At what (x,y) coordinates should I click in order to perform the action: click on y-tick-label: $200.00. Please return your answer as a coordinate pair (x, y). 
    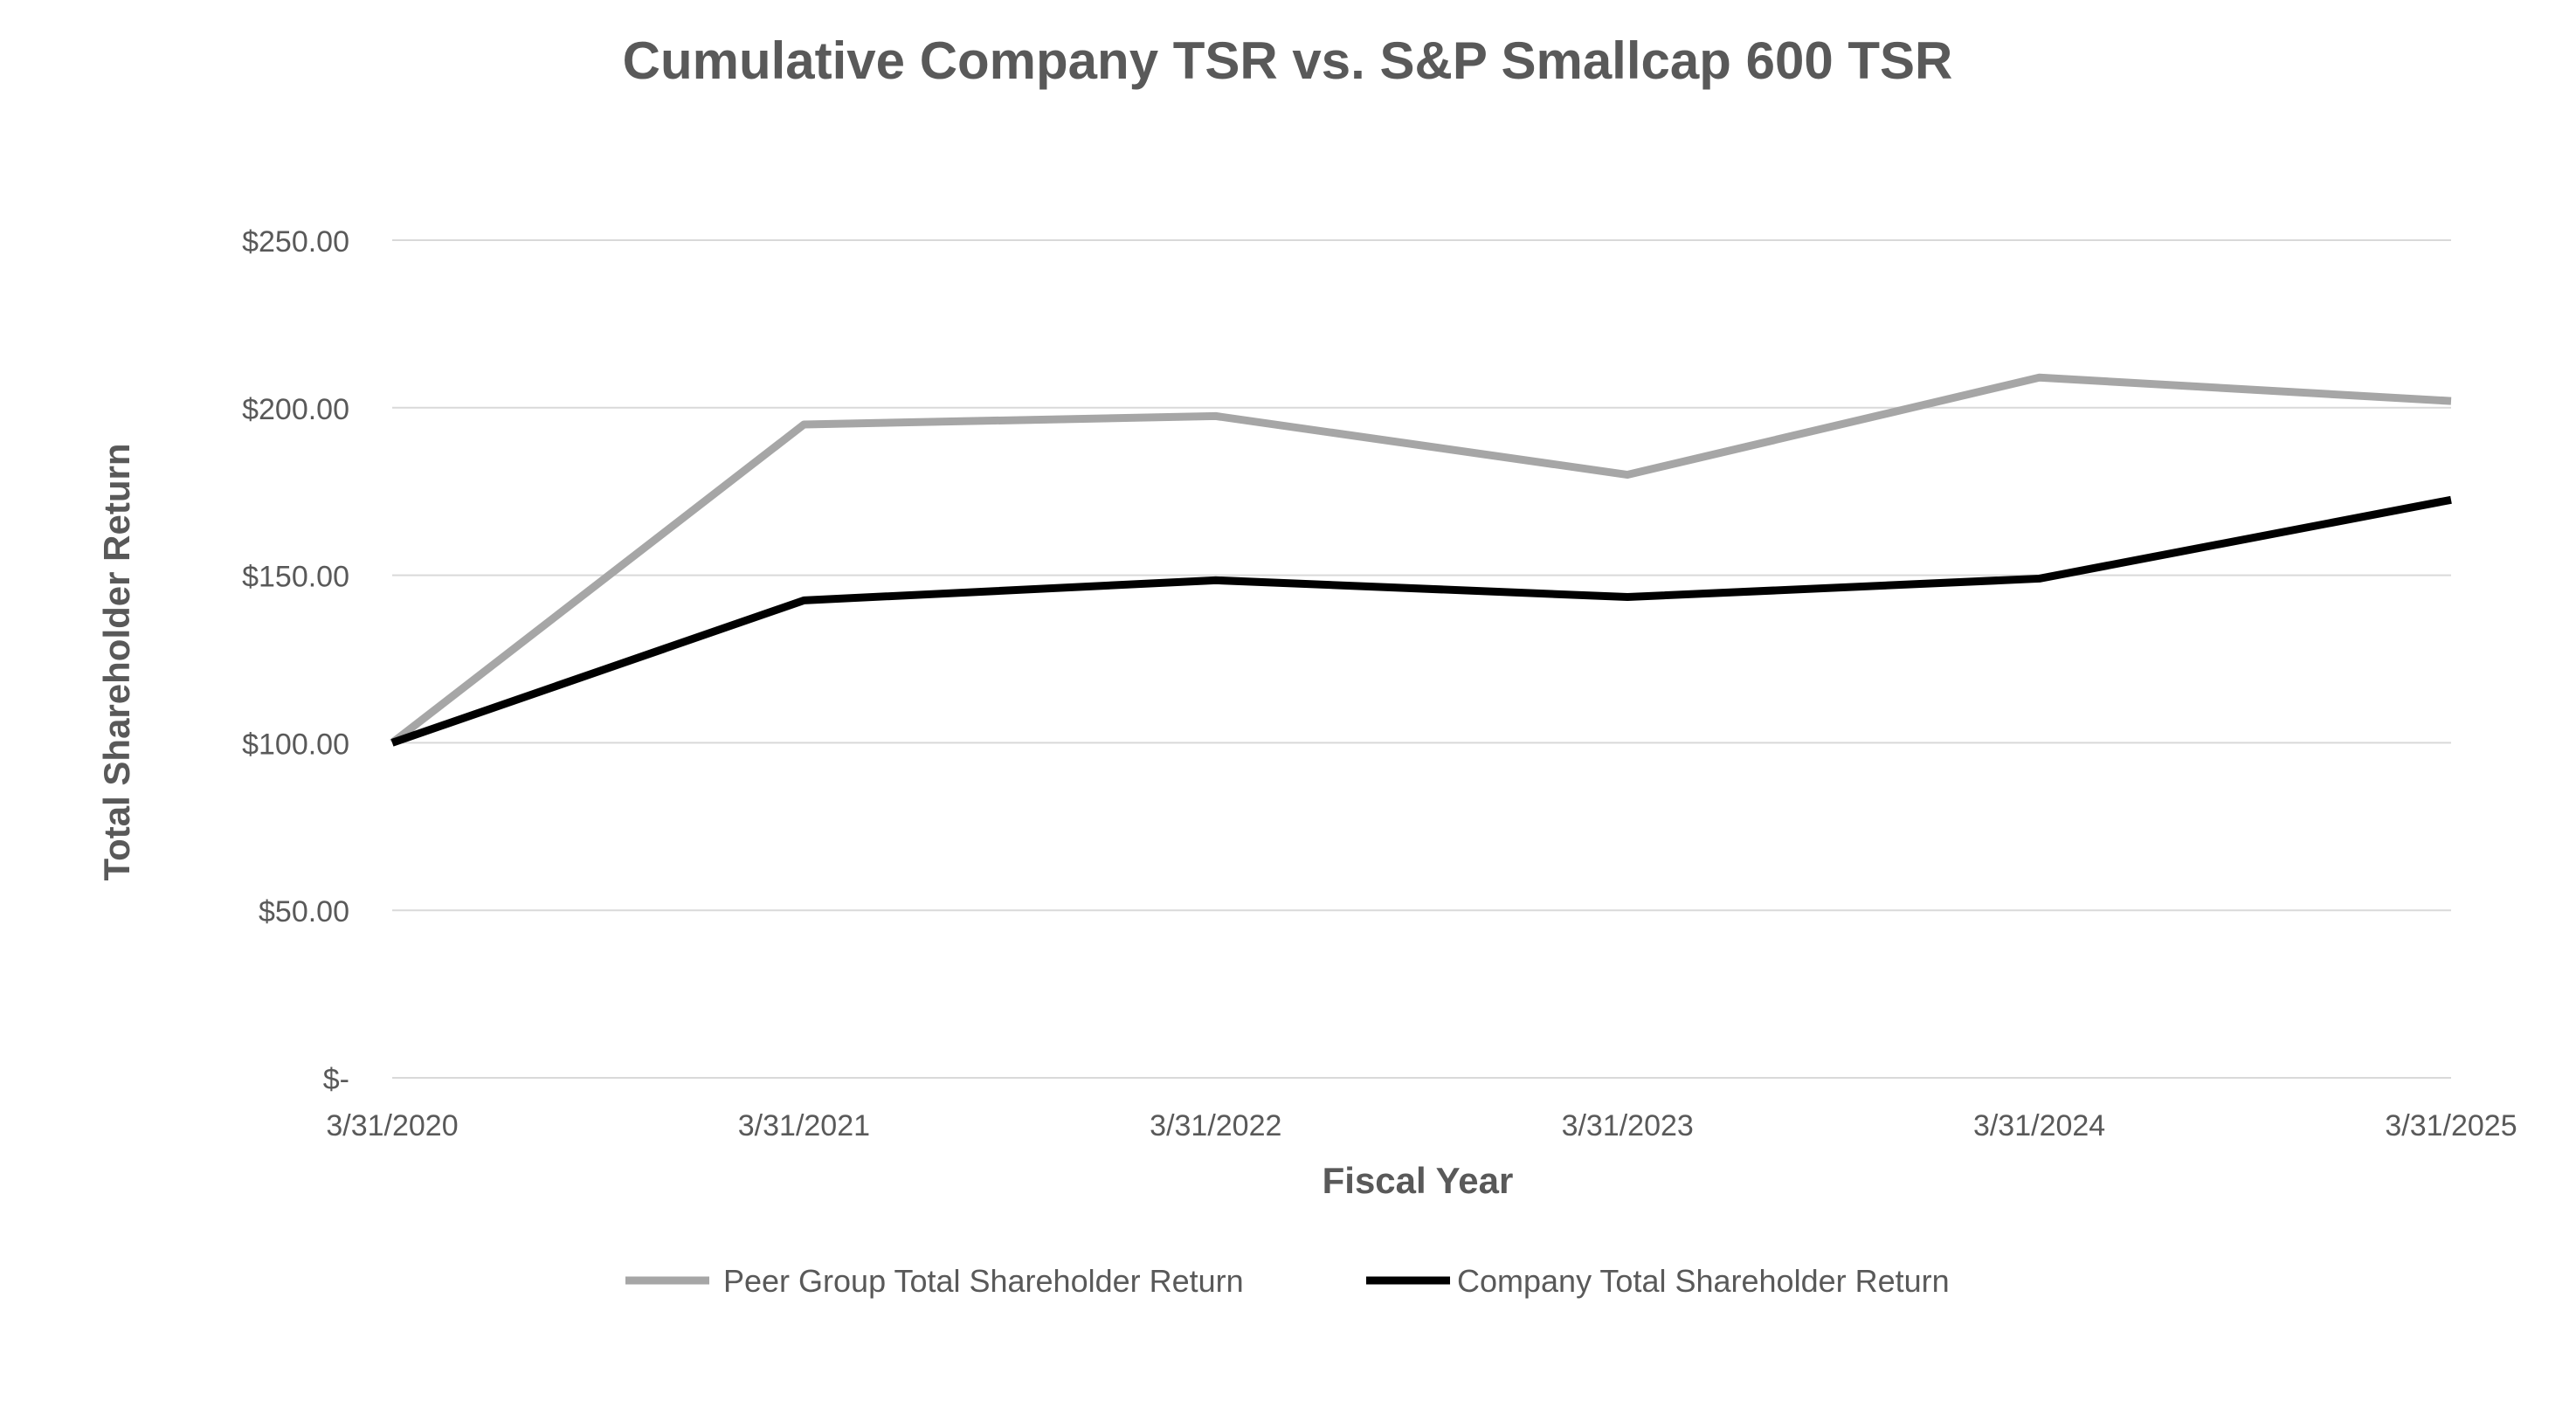
    Looking at the image, I should click on (295, 410).